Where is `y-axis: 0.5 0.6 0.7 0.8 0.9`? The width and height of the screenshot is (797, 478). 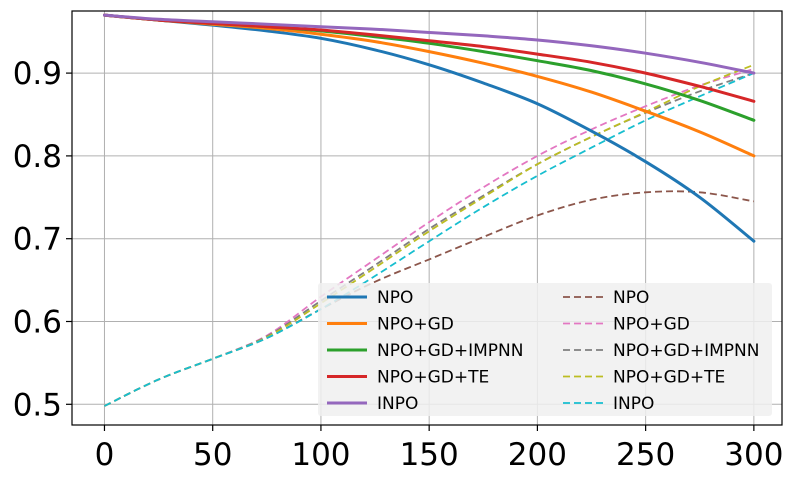 y-axis: 0.5 0.6 0.7 0.8 0.9 is located at coordinates (42, 239).